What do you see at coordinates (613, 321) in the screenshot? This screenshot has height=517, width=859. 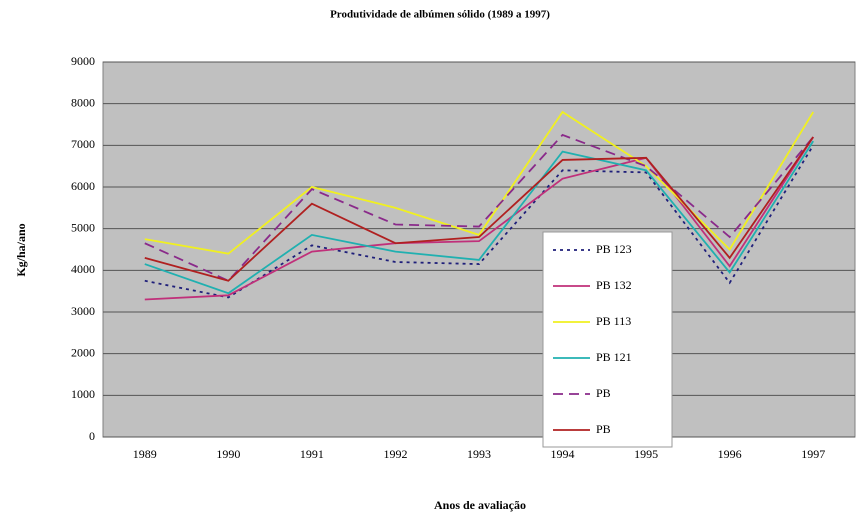 I see `legend-label: PB 113` at bounding box center [613, 321].